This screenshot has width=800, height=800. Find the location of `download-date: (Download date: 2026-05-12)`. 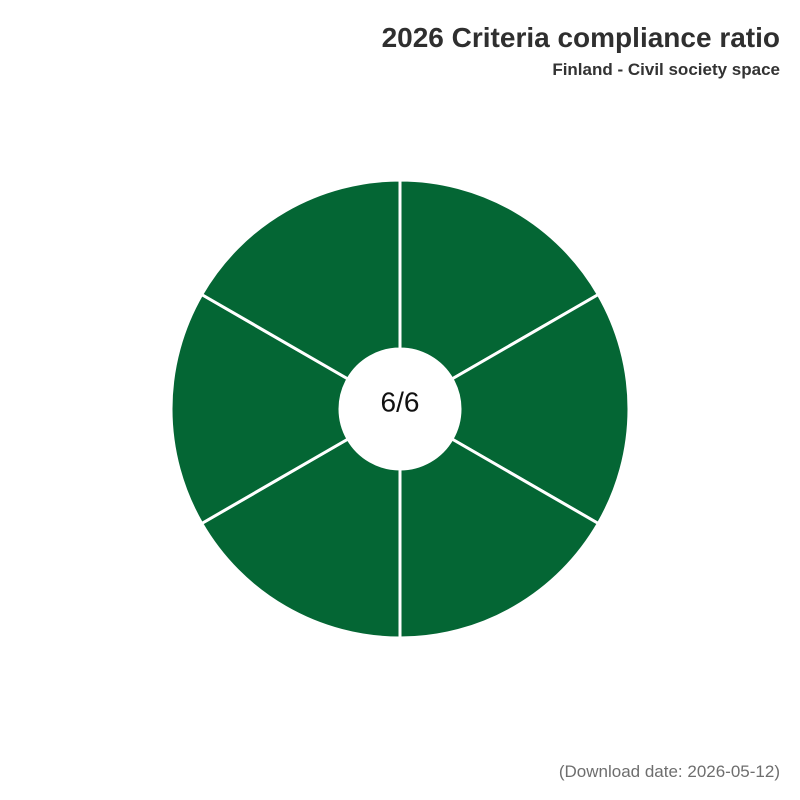

download-date: (Download date: 2026-05-12) is located at coordinates (669, 771).